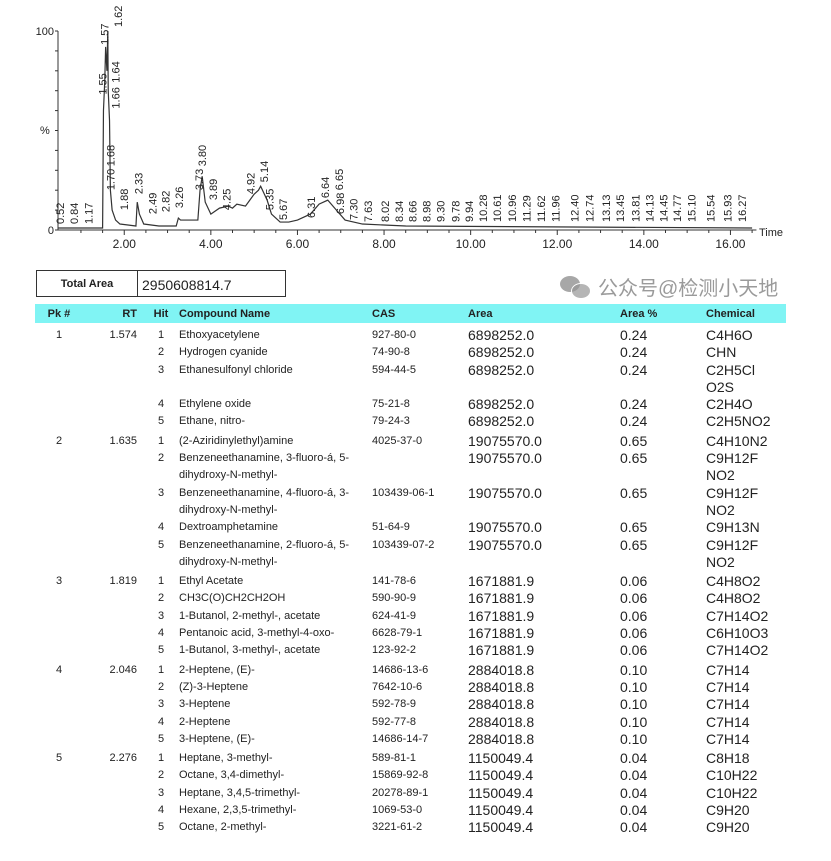 Image resolution: width=831 pixels, height=861 pixels. What do you see at coordinates (45, 32) in the screenshot?
I see `y-tick-label: 100` at bounding box center [45, 32].